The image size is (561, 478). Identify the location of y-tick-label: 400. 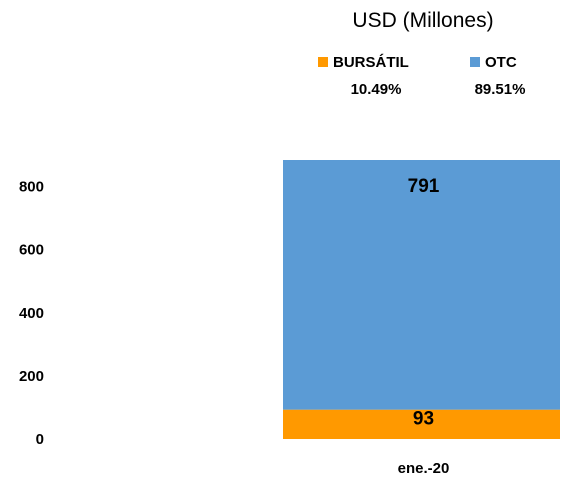
(31, 313).